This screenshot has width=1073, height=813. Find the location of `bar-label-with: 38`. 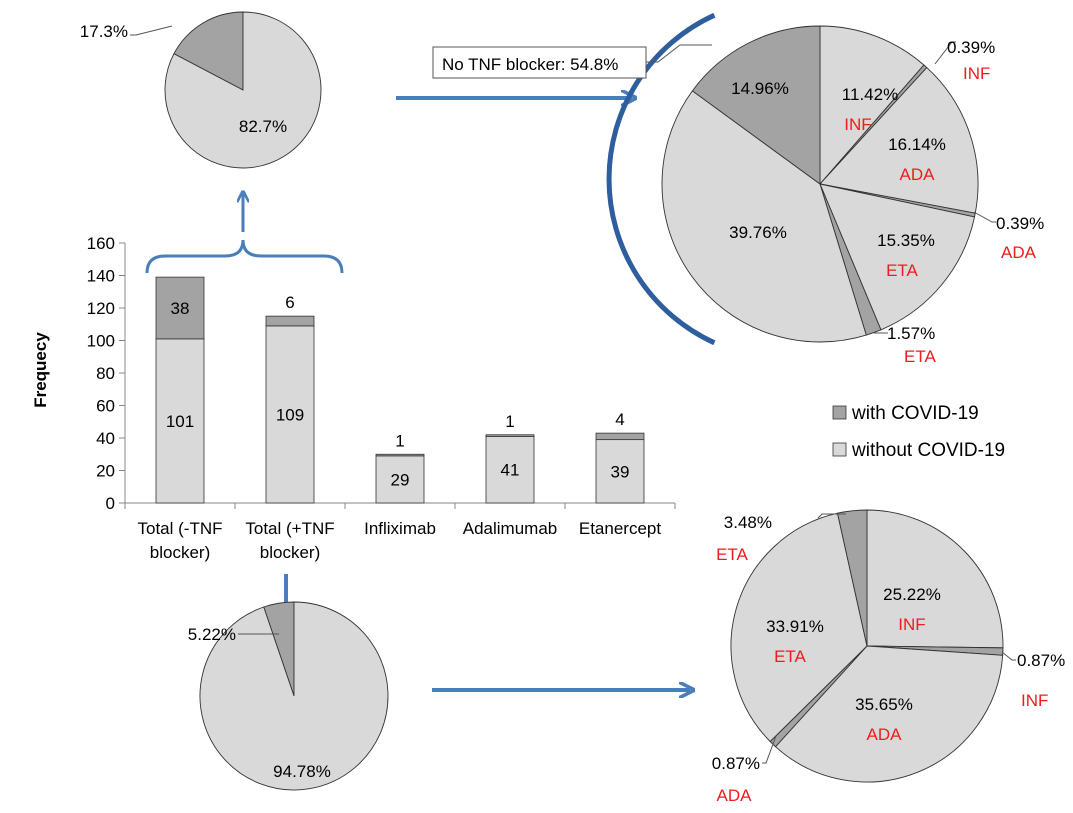

bar-label-with: 38 is located at coordinates (180, 308).